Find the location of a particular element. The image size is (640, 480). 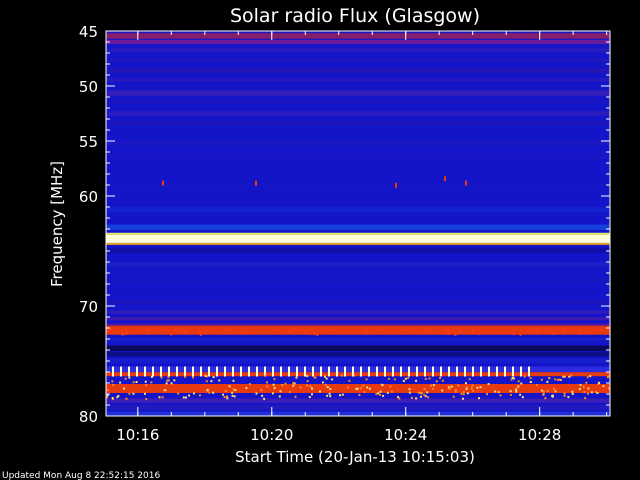

y-tick-label: 50 is located at coordinates (88, 87).